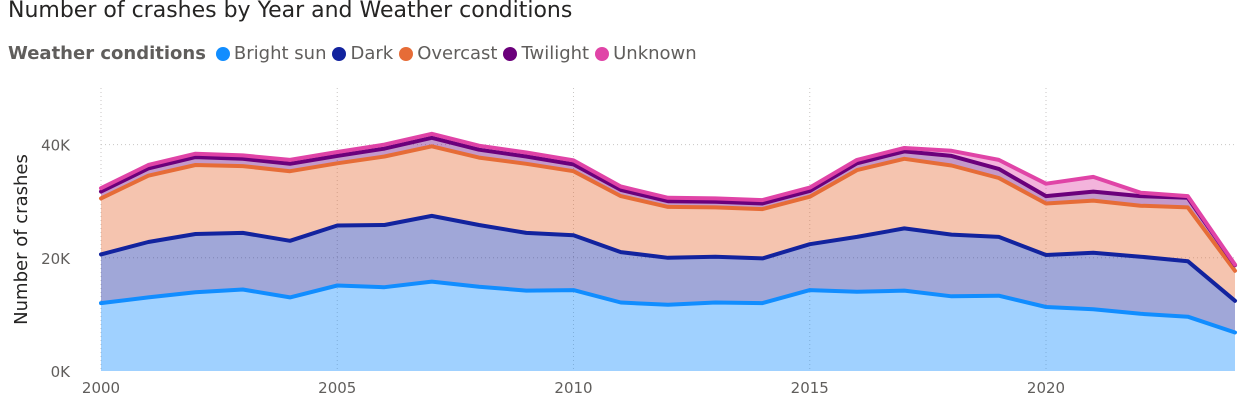 This screenshot has height=402, width=1252. I want to click on y-tick-label: 20K, so click(56, 259).